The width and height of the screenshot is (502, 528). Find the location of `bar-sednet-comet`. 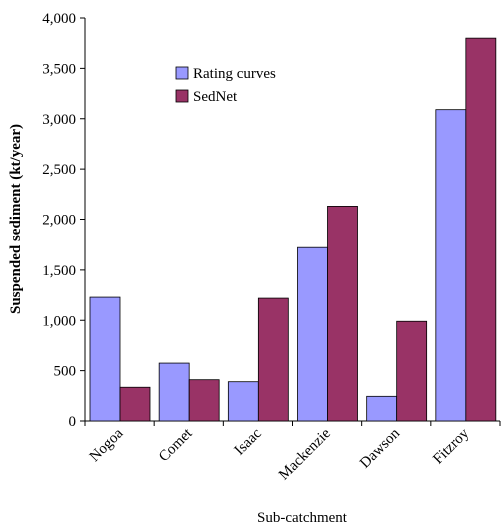

bar-sednet-comet is located at coordinates (204, 400).